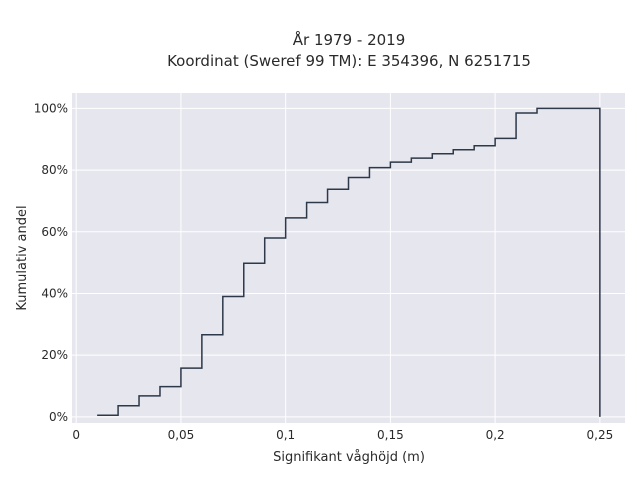  Describe the element at coordinates (349, 457) in the screenshot. I see `x-axis-label: Signifikant våghöjd (m)` at that location.